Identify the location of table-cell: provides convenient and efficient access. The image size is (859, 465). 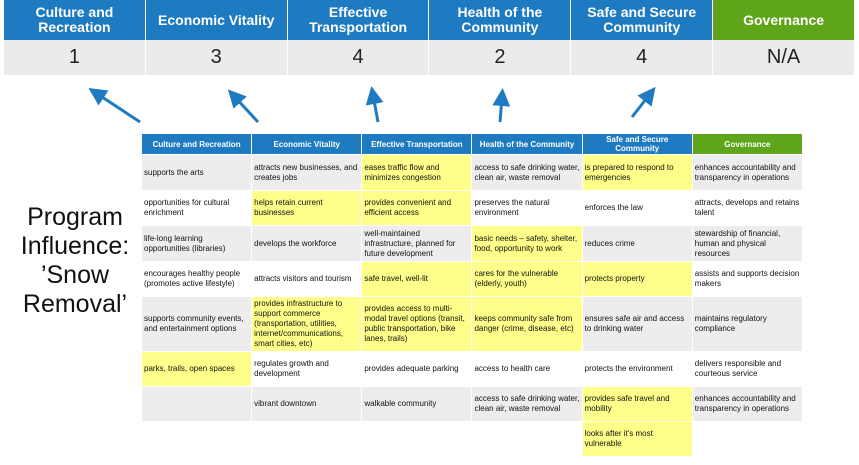
(417, 208).